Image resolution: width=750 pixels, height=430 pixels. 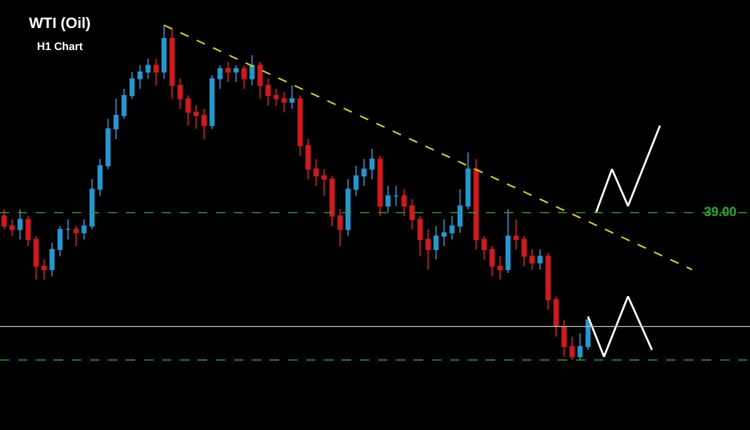 What do you see at coordinates (60, 47) in the screenshot?
I see `text: H1 Chart` at bounding box center [60, 47].